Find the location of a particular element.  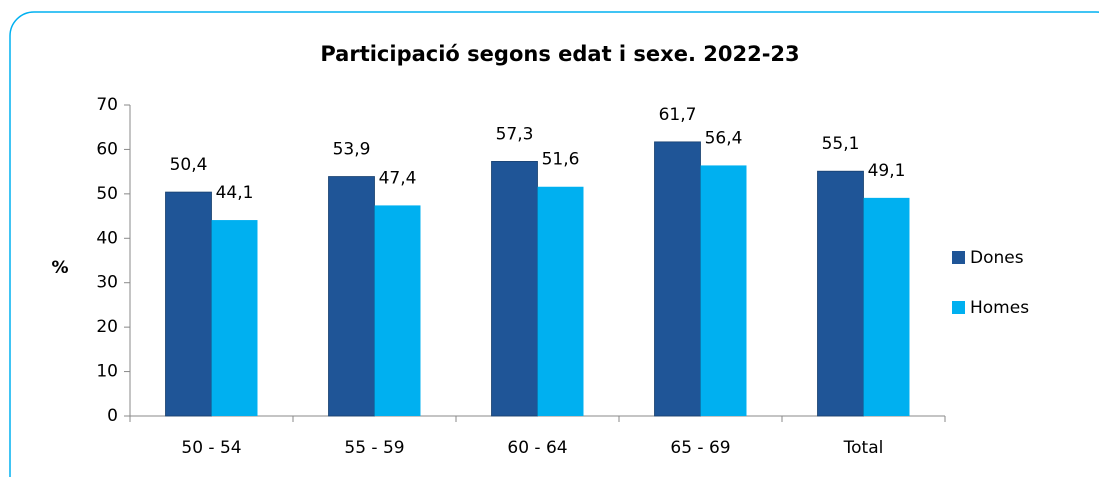

data-label: 47,4 is located at coordinates (398, 178).